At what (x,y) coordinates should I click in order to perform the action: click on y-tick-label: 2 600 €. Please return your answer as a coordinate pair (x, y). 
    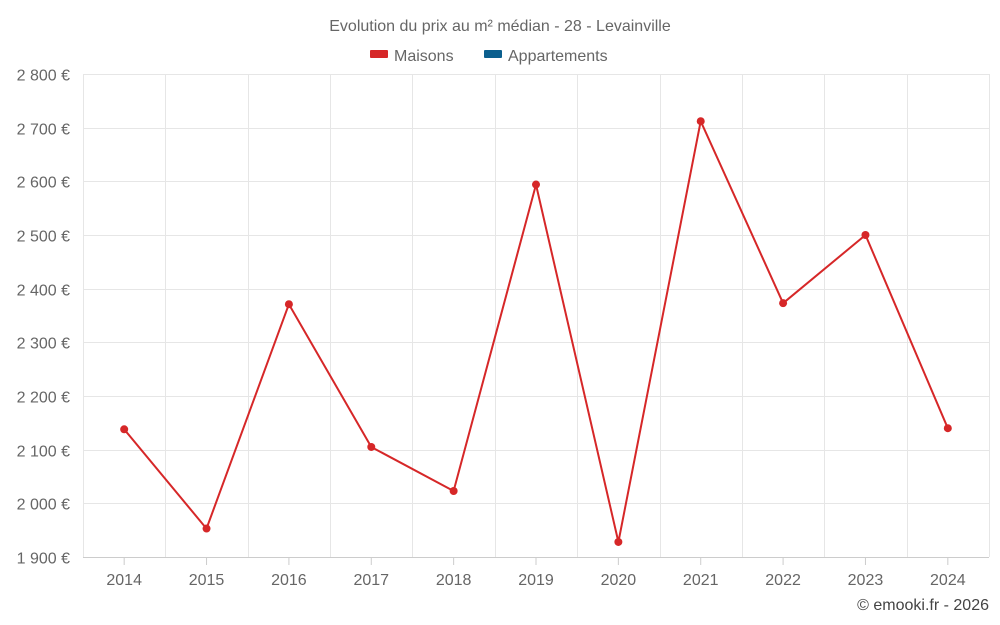
    Looking at the image, I should click on (43, 183).